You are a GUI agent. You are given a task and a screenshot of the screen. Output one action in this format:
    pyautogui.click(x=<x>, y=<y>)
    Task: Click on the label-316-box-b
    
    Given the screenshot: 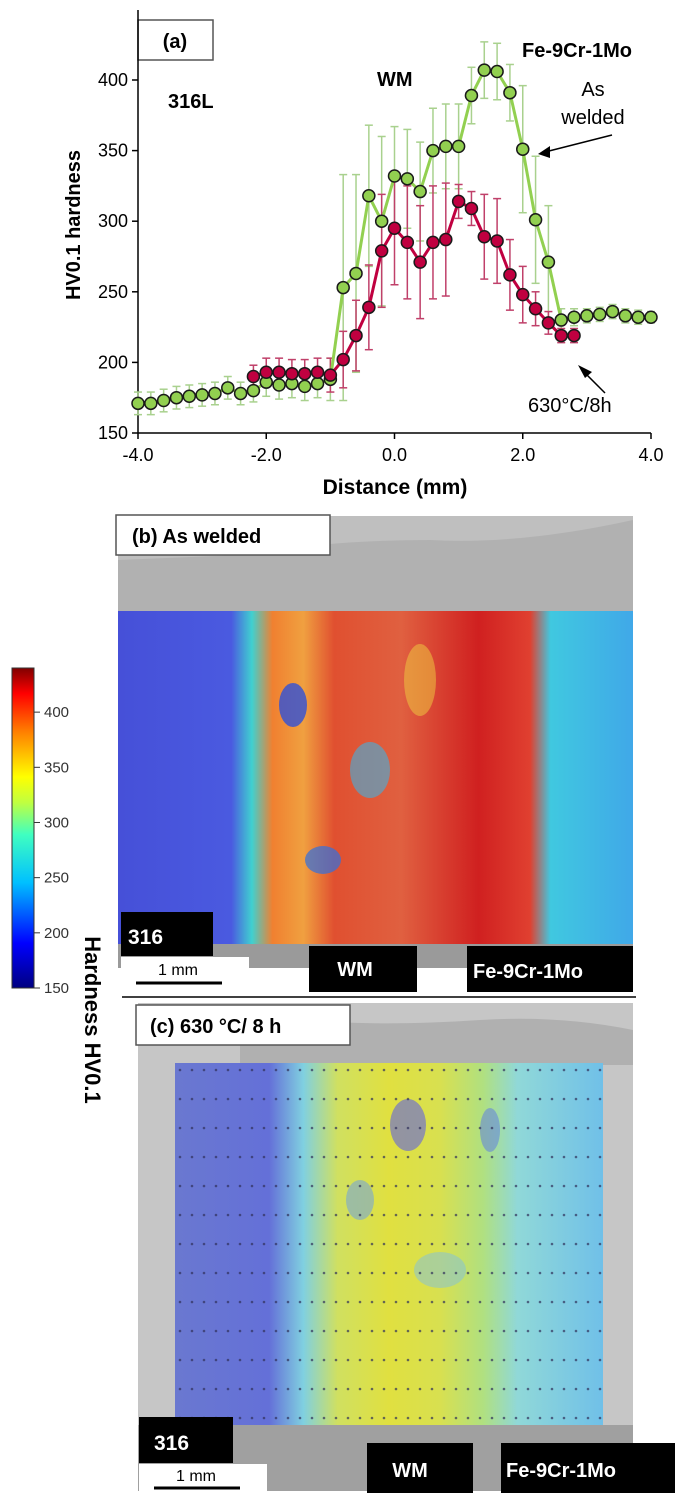 What is the action you would take?
    pyautogui.click(x=167, y=934)
    